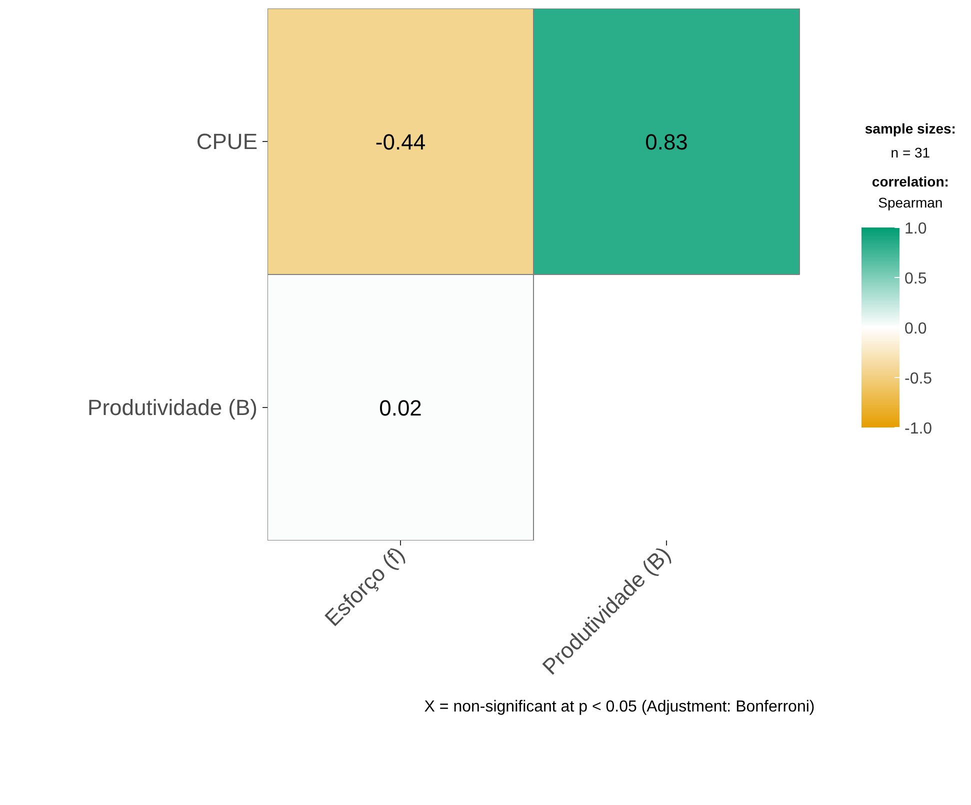  What do you see at coordinates (227, 141) in the screenshot?
I see `y-tick-label: CPUE` at bounding box center [227, 141].